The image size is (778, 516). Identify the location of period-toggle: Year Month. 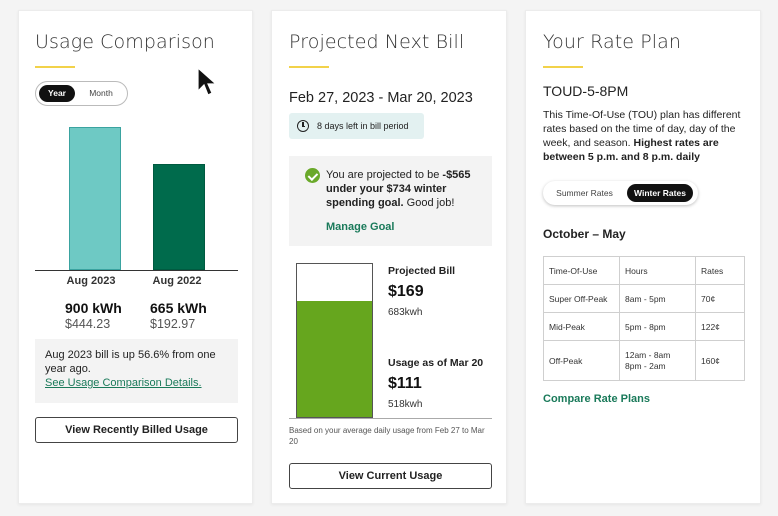
(81, 93).